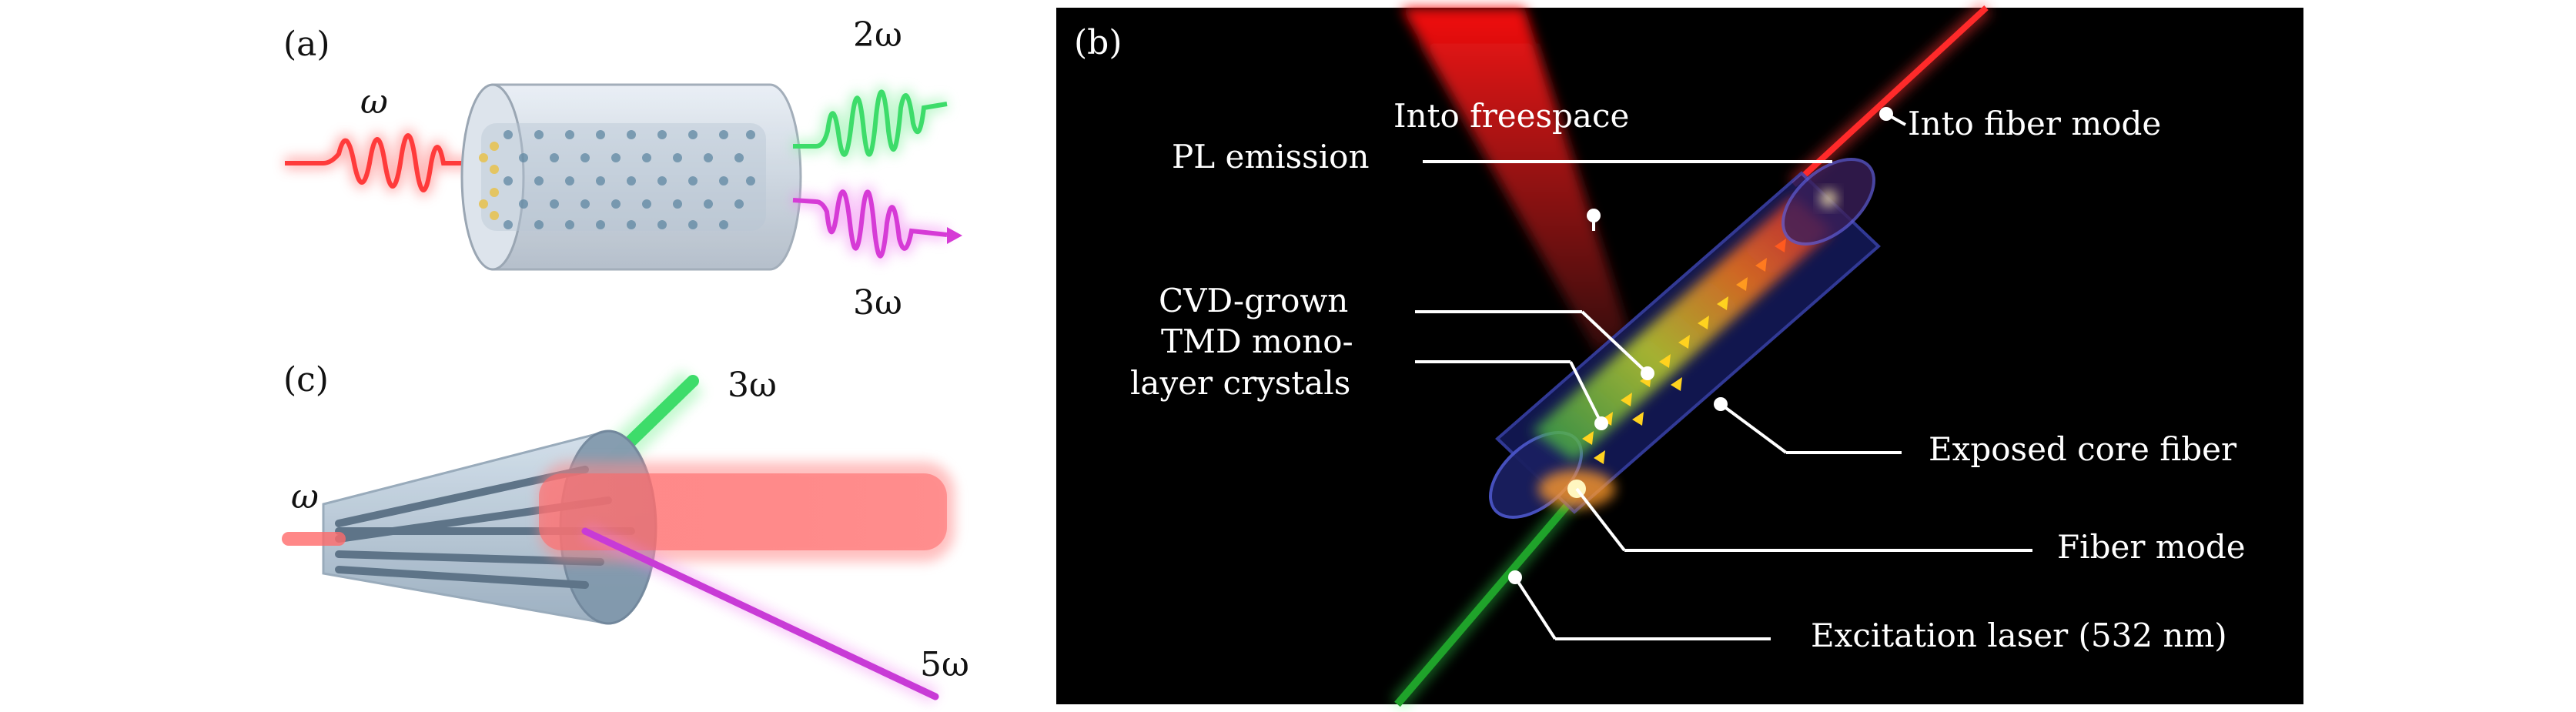 This screenshot has height=712, width=2576. Describe the element at coordinates (1515, 181) in the screenshot. I see `freespace-emission-cone` at that location.